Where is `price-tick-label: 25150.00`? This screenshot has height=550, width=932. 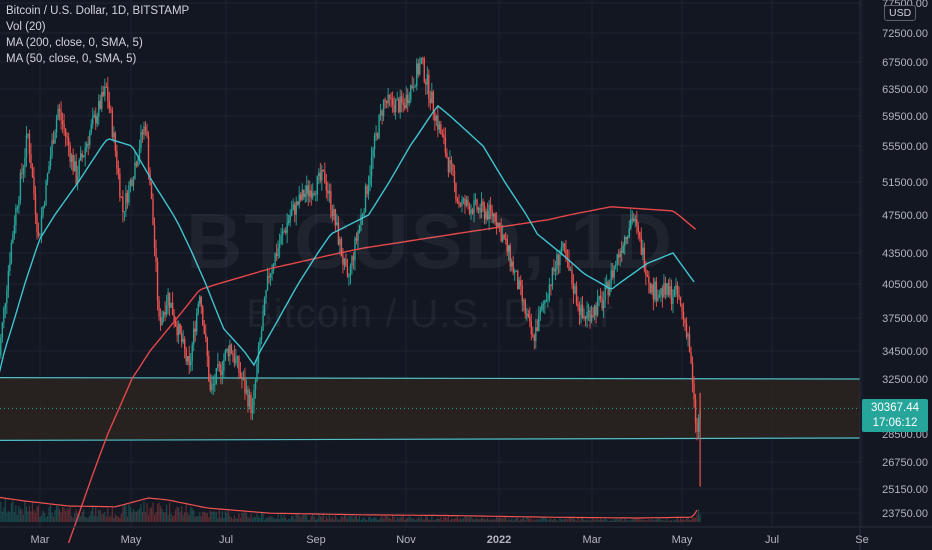 price-tick-label: 25150.00 is located at coordinates (905, 490).